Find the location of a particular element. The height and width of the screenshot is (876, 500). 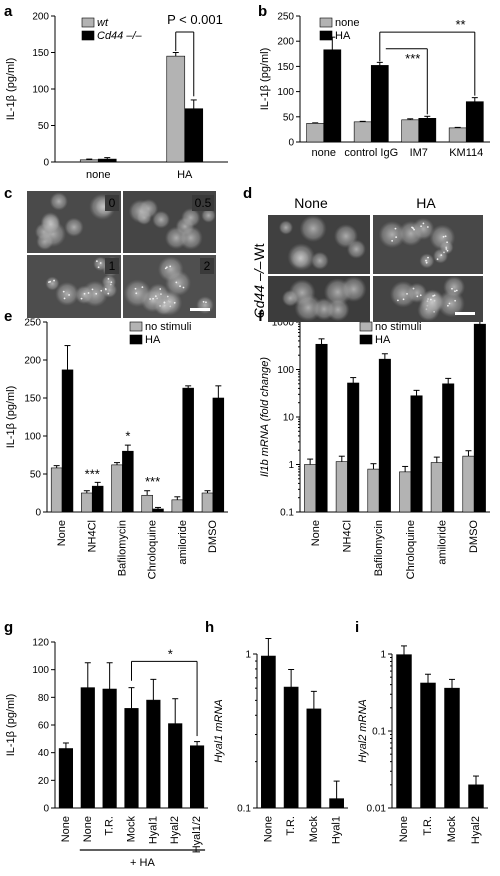

y-tick-label: 1 is located at coordinates (248, 655).